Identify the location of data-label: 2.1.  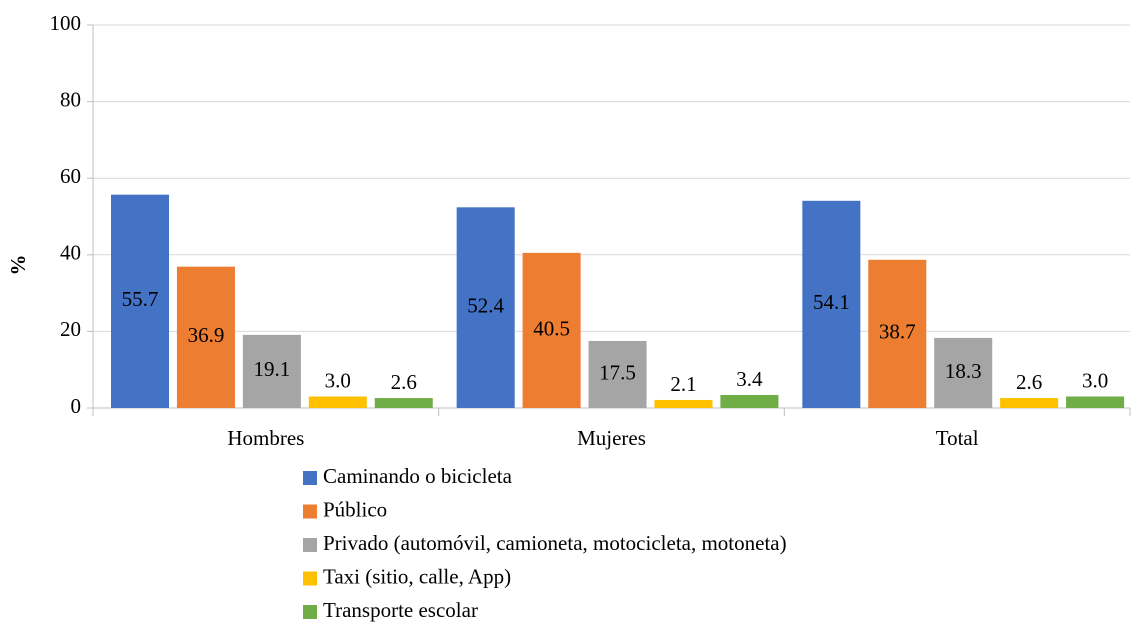
(683, 384).